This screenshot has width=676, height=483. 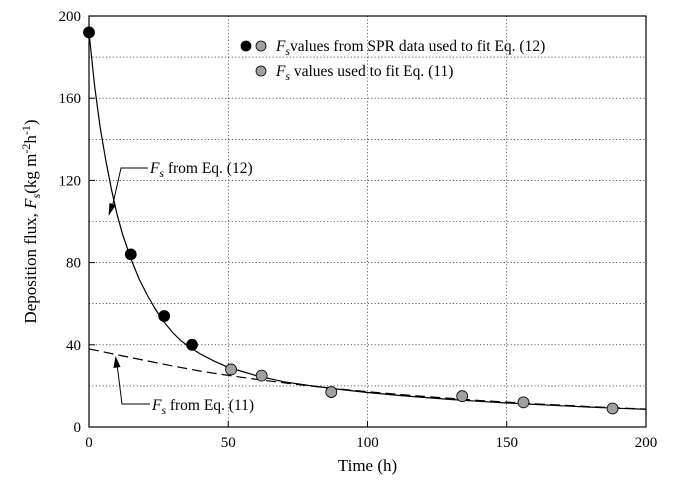 What do you see at coordinates (30, 122) in the screenshot?
I see `y-axis-title-units-close: )` at bounding box center [30, 122].